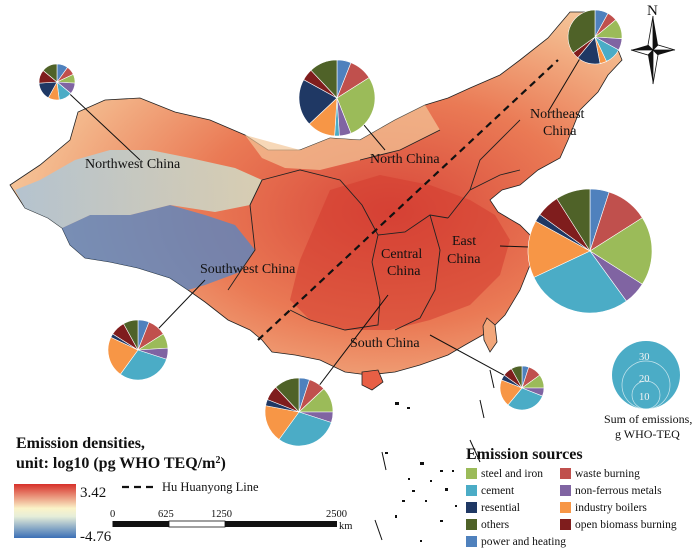  What do you see at coordinates (372, 380) in the screenshot?
I see `hainan-island` at bounding box center [372, 380].